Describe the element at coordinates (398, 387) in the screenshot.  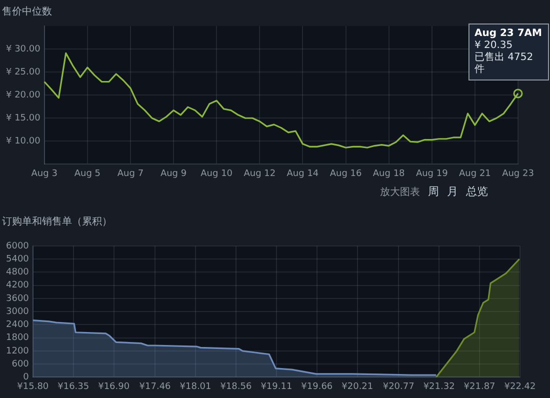
I see `x-tick-label: ¥20.77` at that location.